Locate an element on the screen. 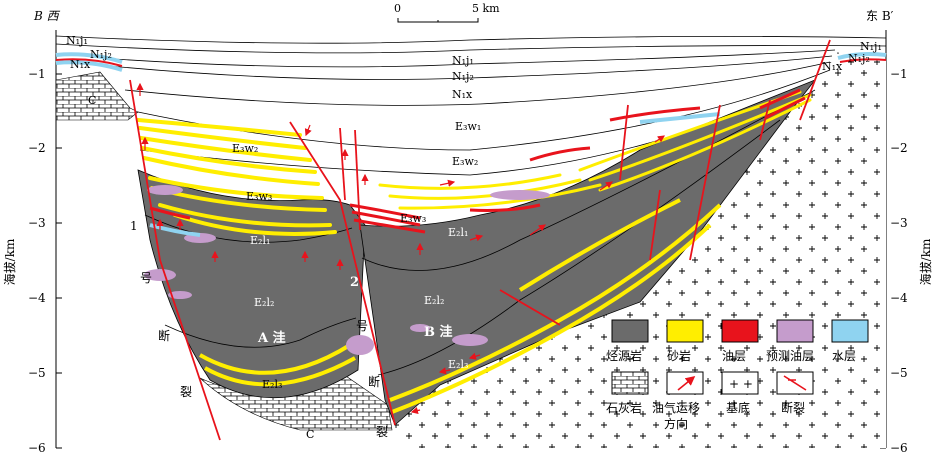 The width and height of the screenshot is (941, 464). right-tick-1: −1 is located at coordinates (899, 74).